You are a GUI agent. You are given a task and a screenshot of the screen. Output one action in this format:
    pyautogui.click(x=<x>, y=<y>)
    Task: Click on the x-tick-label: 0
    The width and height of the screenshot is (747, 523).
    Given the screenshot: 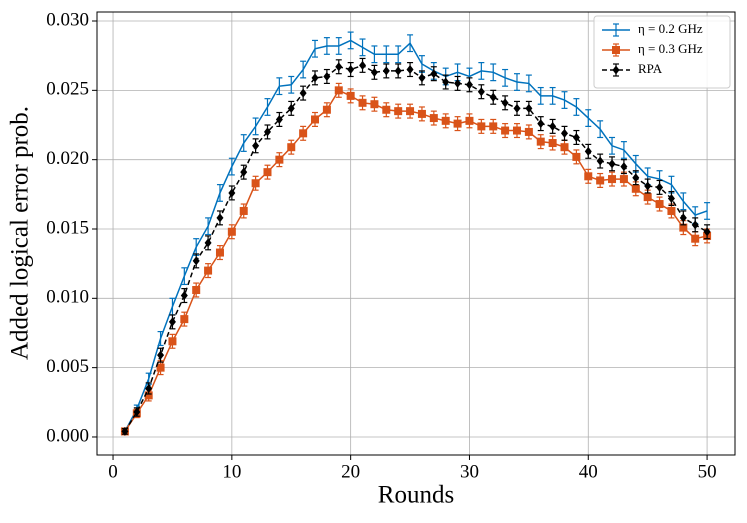 What is the action you would take?
    pyautogui.click(x=113, y=471)
    